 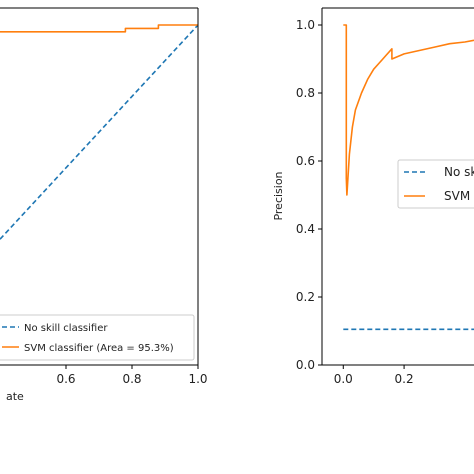 I want to click on pr-y-tick-label: 0.4, so click(x=305, y=229).